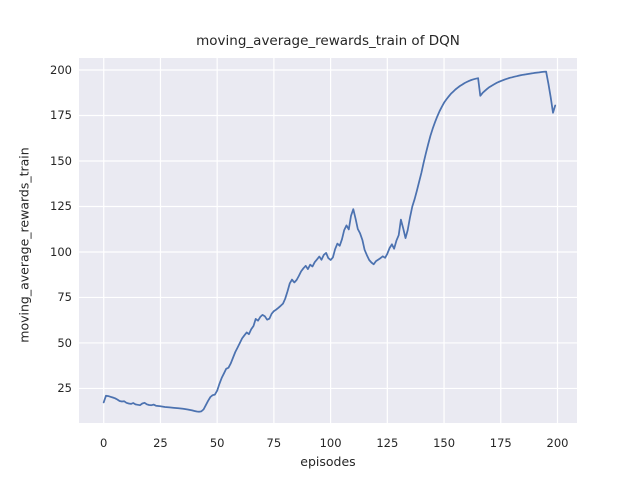 The width and height of the screenshot is (640, 480). Describe the element at coordinates (217, 443) in the screenshot. I see `x-tick-label: 50` at that location.